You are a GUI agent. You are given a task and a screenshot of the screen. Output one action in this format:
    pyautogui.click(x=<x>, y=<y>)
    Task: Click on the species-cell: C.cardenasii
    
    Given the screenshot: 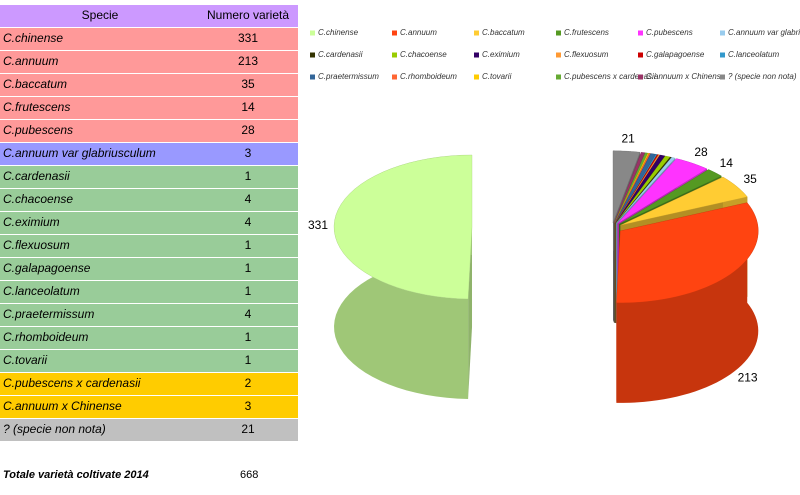 What is the action you would take?
    pyautogui.click(x=36, y=176)
    